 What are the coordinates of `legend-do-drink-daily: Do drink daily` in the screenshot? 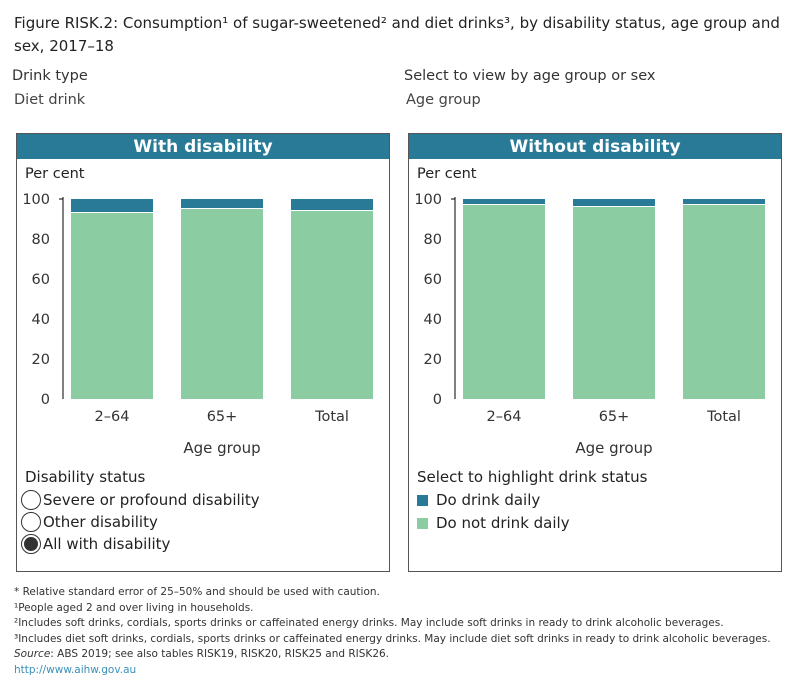 It's located at (478, 500).